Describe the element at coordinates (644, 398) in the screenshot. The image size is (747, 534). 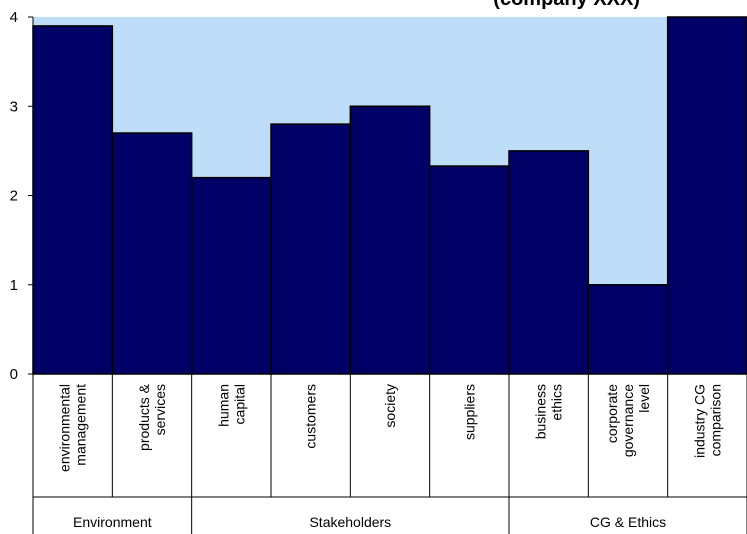
I see `x-category-label-line: level` at that location.